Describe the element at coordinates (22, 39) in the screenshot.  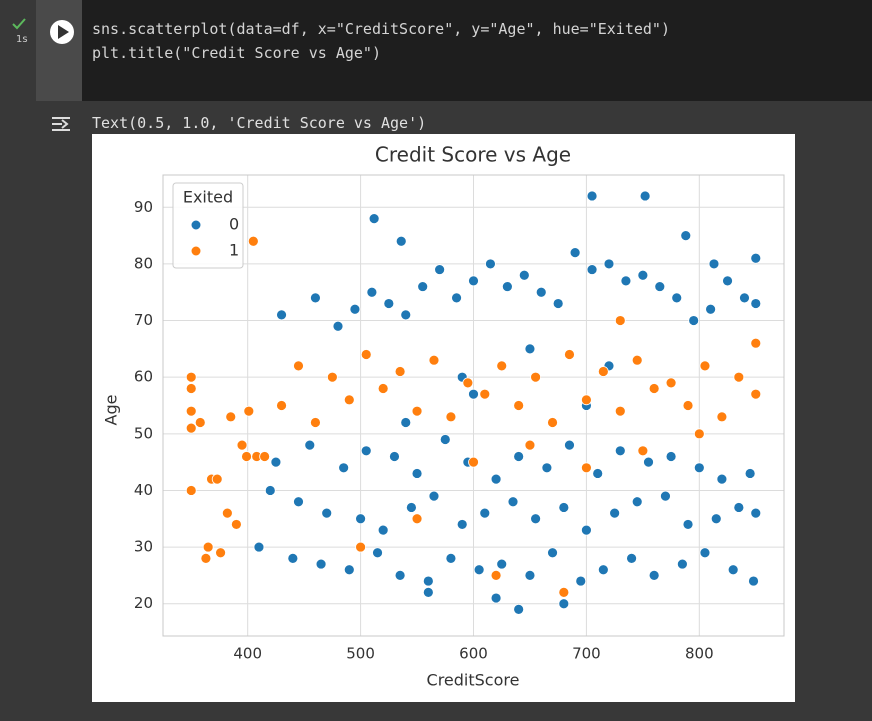
I see `run-time: 1s` at that location.